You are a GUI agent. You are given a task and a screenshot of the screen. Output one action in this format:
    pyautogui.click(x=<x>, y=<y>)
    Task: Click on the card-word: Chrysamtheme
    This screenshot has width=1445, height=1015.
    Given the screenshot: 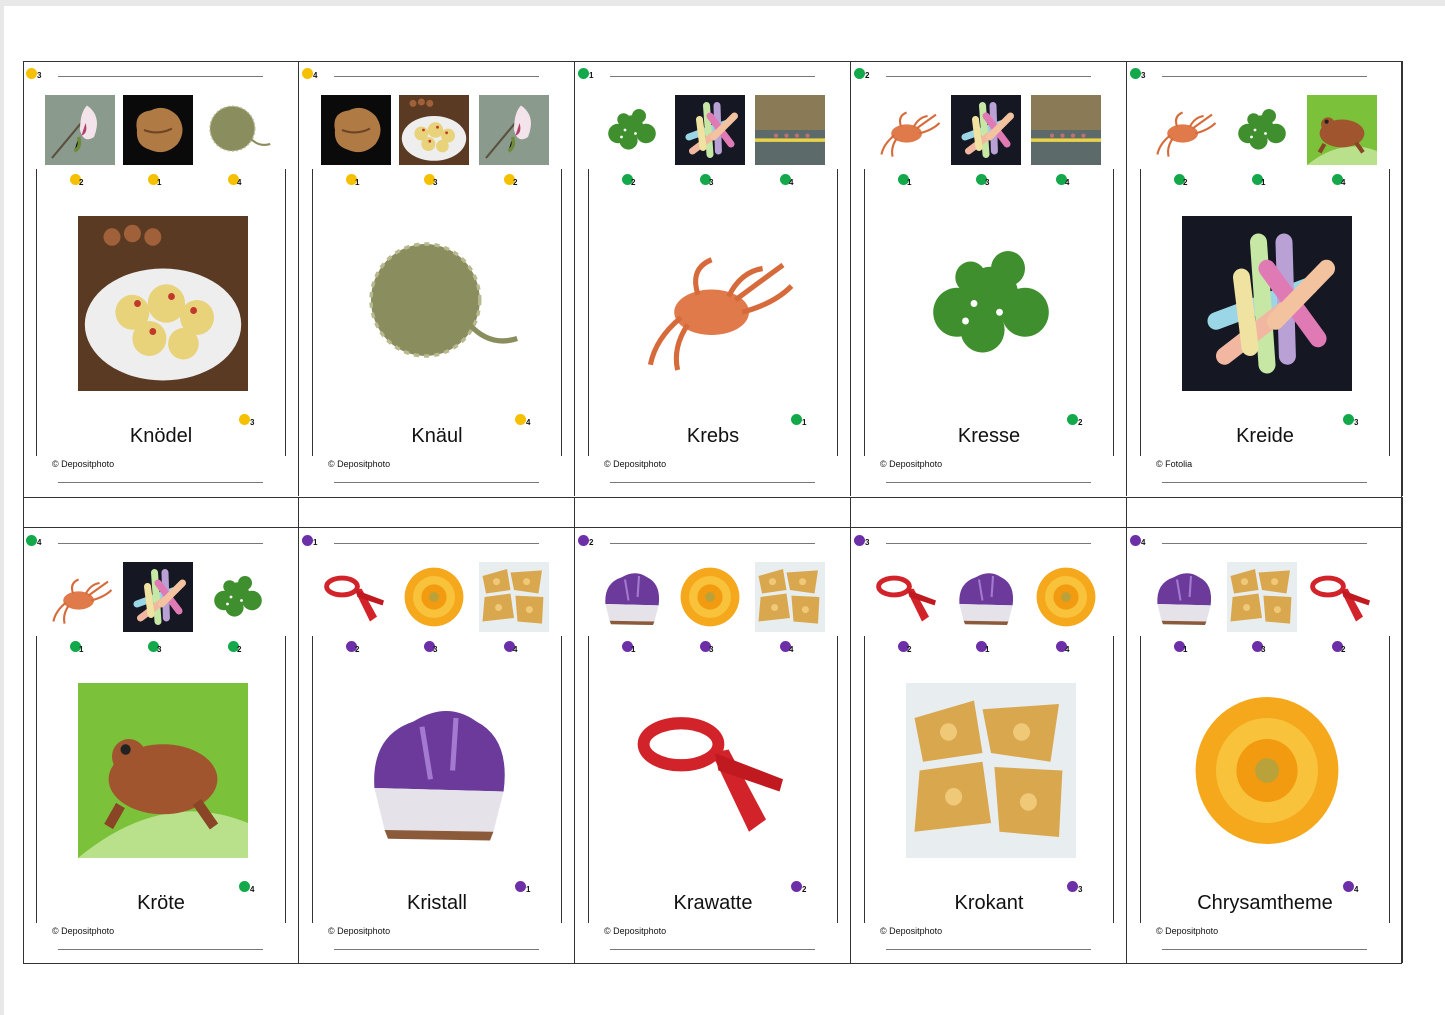 What is the action you would take?
    pyautogui.click(x=1265, y=903)
    